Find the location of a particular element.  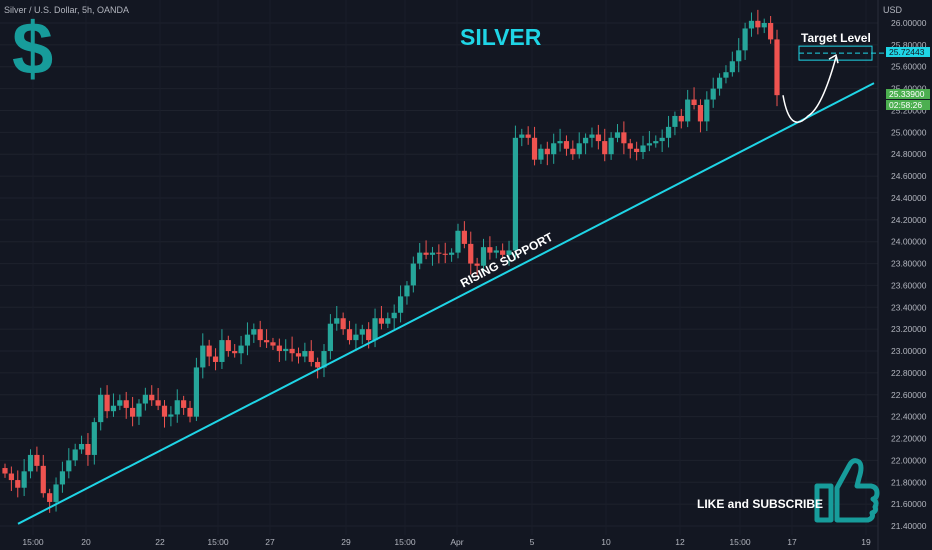

dollar-icon: $ is located at coordinates (33, 48).